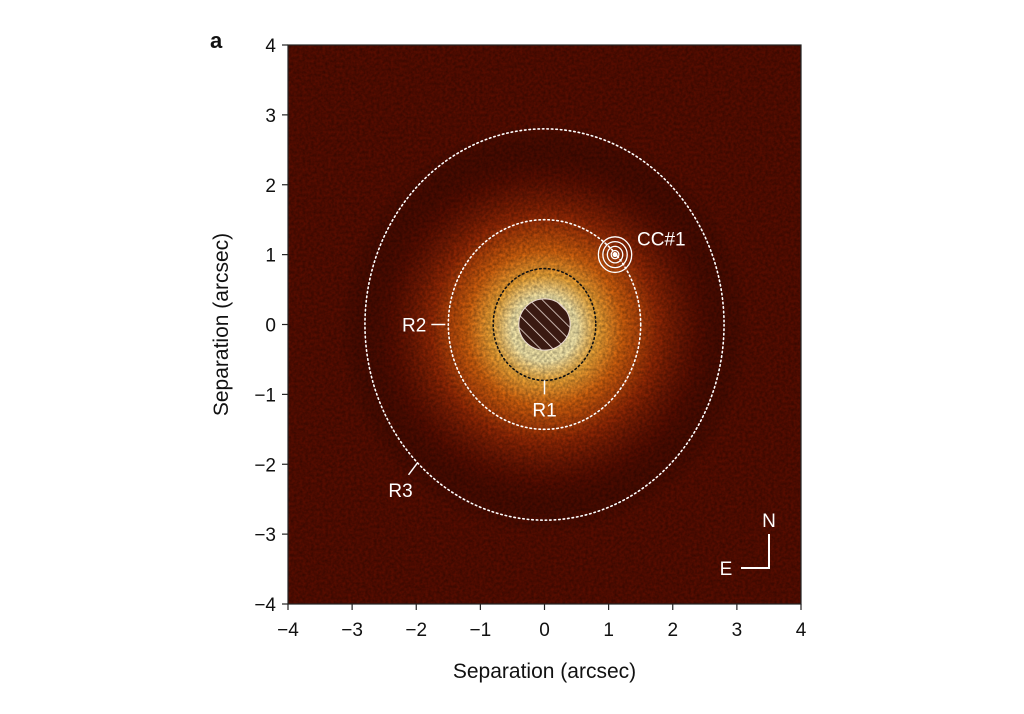 The height and width of the screenshot is (714, 1024). I want to click on coronagraph-mask, so click(544, 324).